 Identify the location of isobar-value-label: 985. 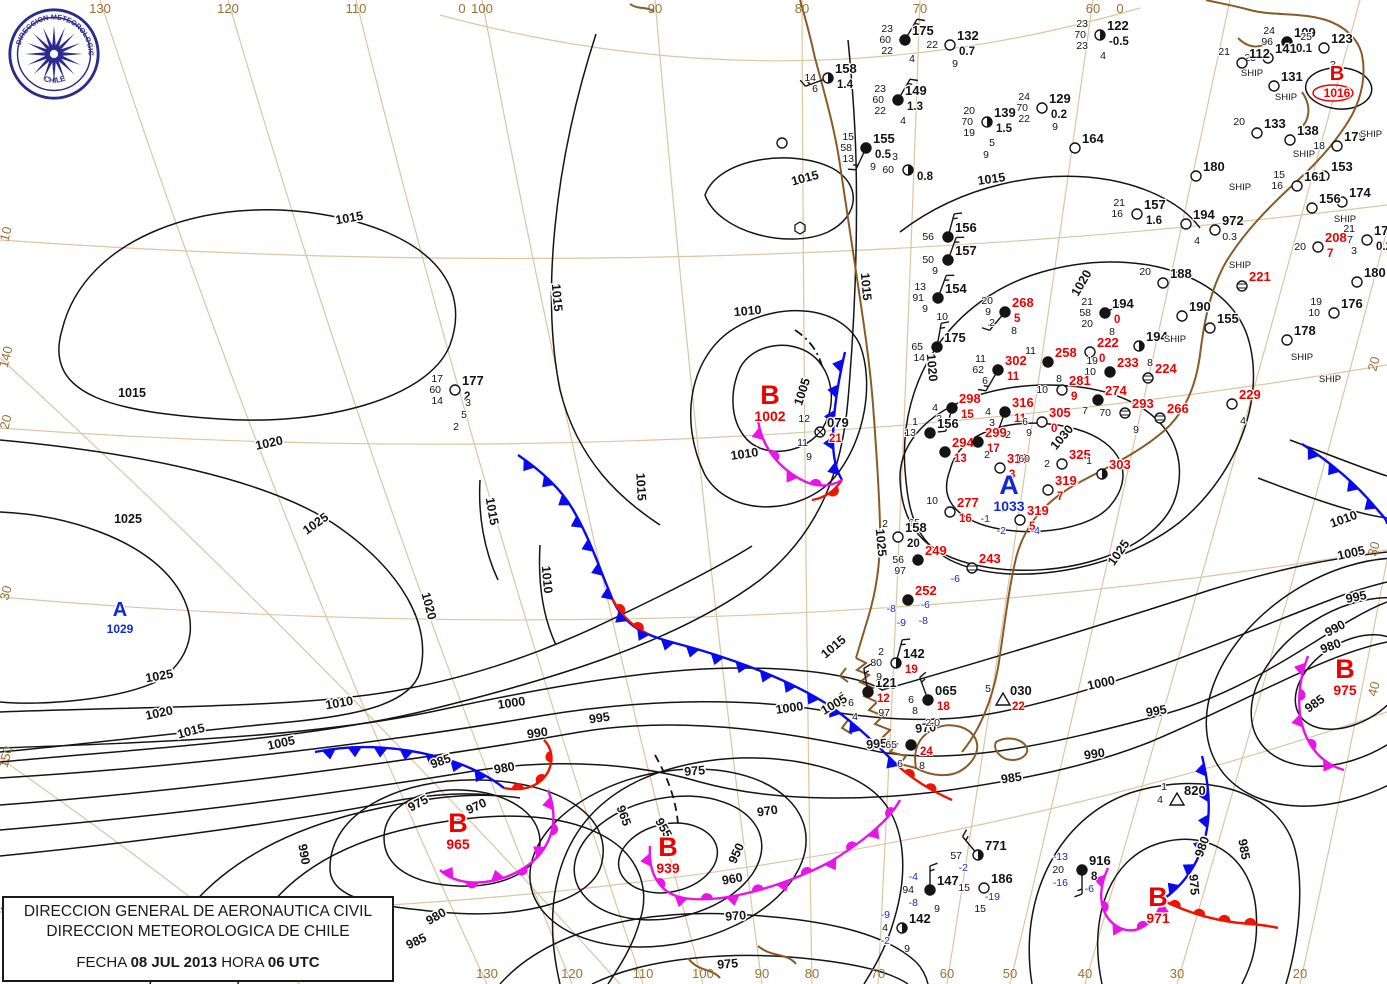
(1011, 778).